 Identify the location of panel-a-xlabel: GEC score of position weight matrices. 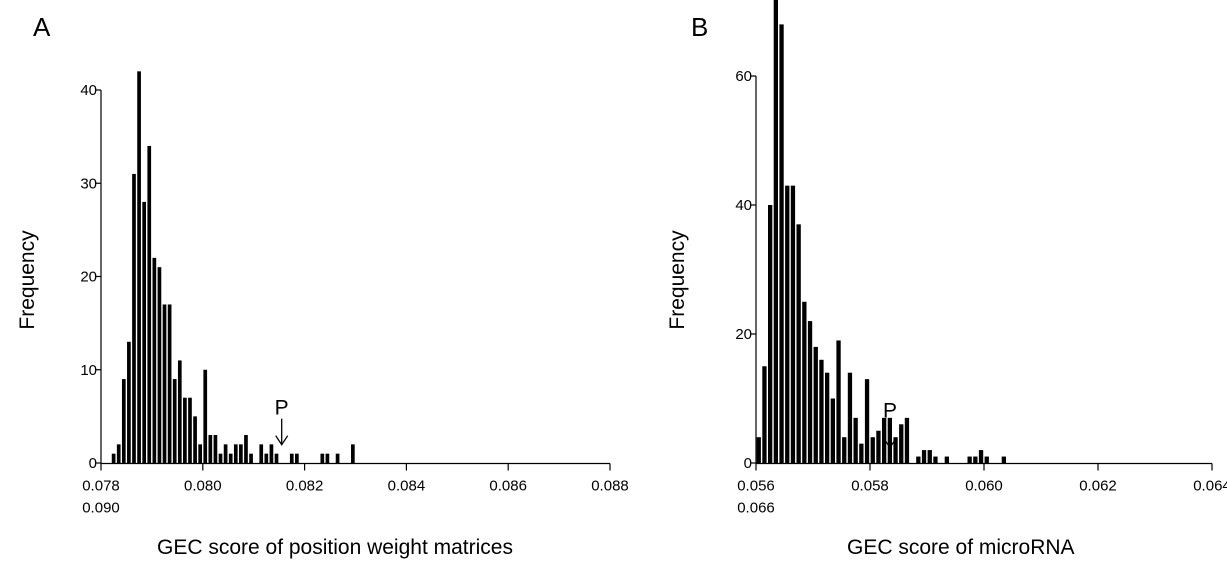
(335, 547).